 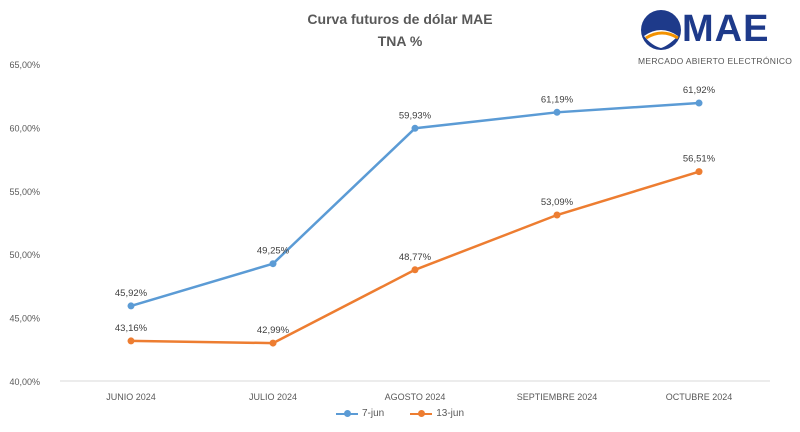 I want to click on y-tick-label: 55,00%, so click(x=24, y=192).